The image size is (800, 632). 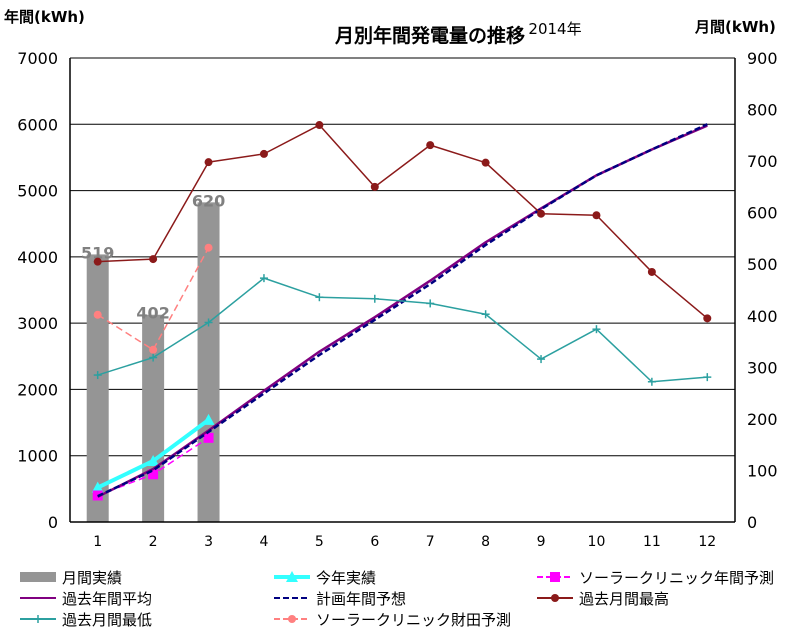 What do you see at coordinates (53, 522) in the screenshot?
I see `left-tick-label: 0` at bounding box center [53, 522].